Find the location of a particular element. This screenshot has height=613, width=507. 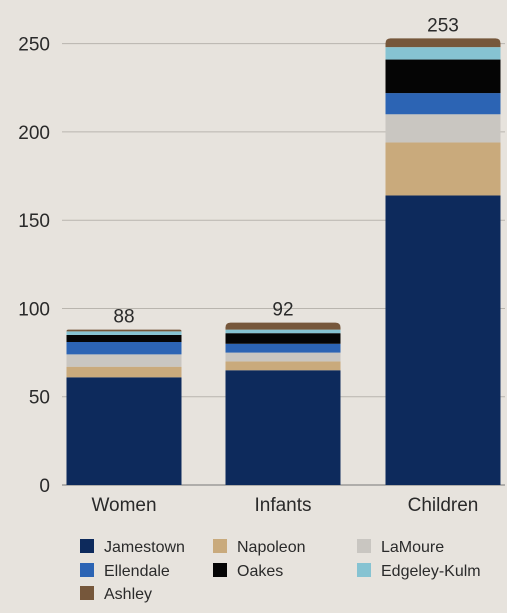

bar-segment-napoleon-infants is located at coordinates (283, 366).